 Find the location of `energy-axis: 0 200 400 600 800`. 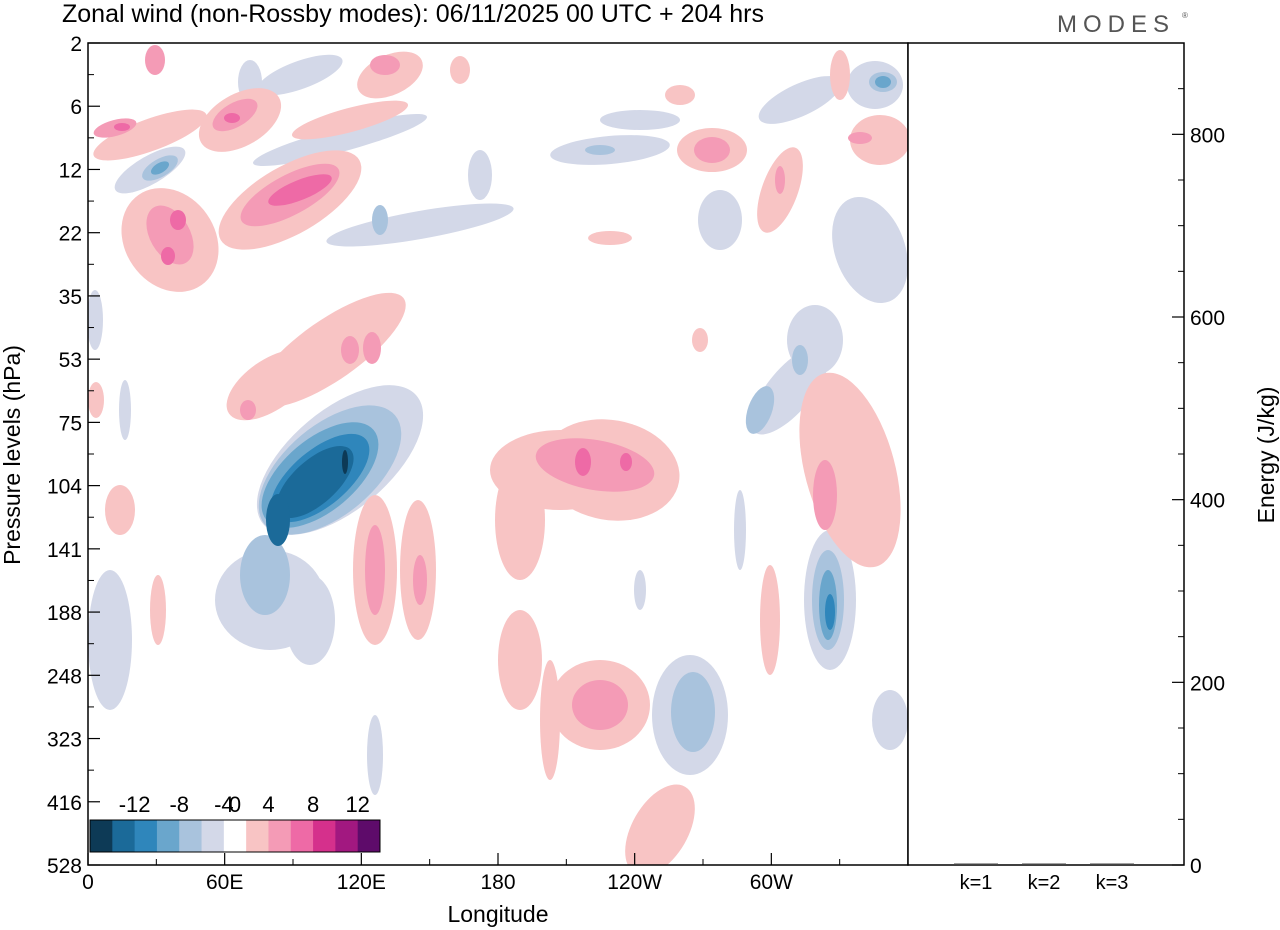

energy-axis: 0 200 400 600 800 is located at coordinates (1198, 483).